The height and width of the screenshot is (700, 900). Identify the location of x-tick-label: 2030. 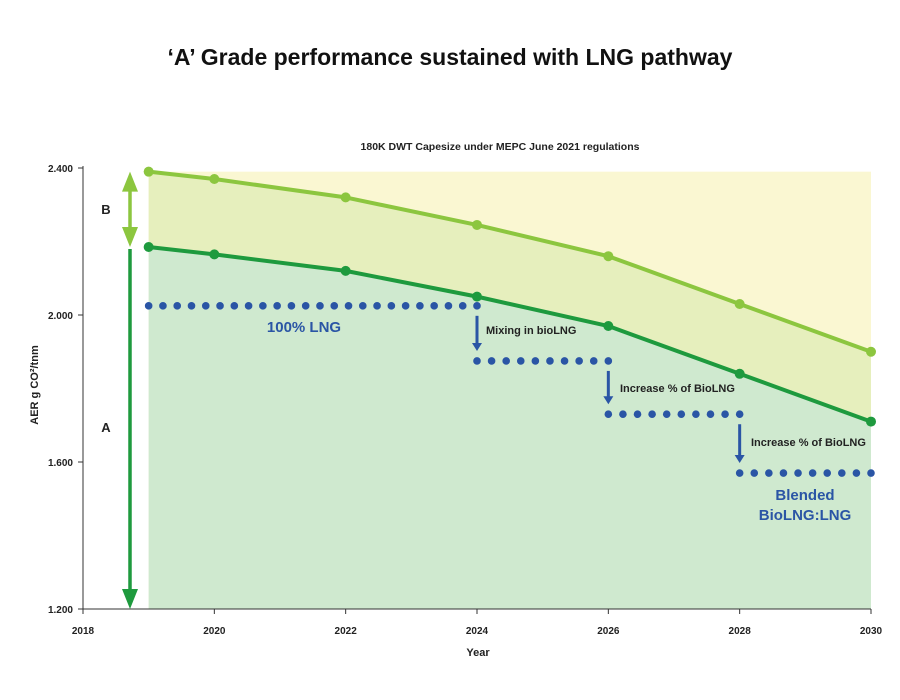
(871, 631).